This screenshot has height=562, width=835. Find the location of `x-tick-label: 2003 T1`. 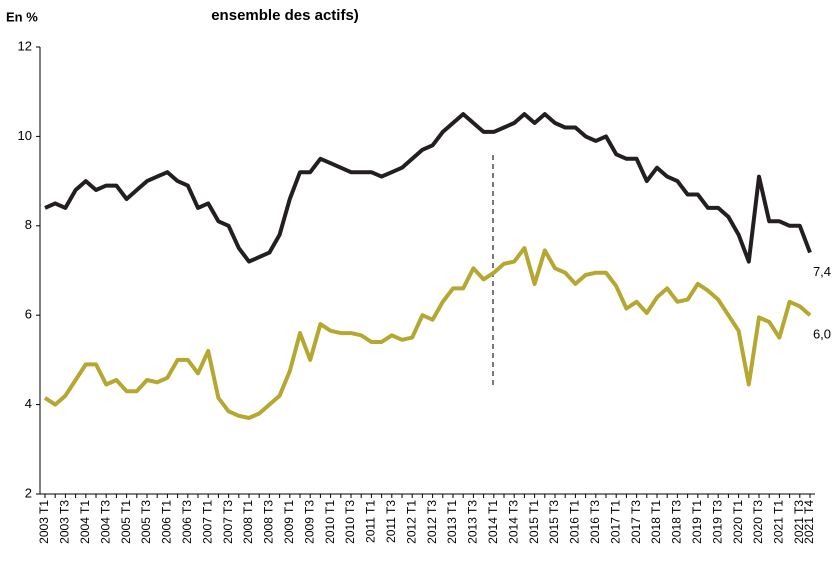

x-tick-label: 2003 T1 is located at coordinates (44, 522).